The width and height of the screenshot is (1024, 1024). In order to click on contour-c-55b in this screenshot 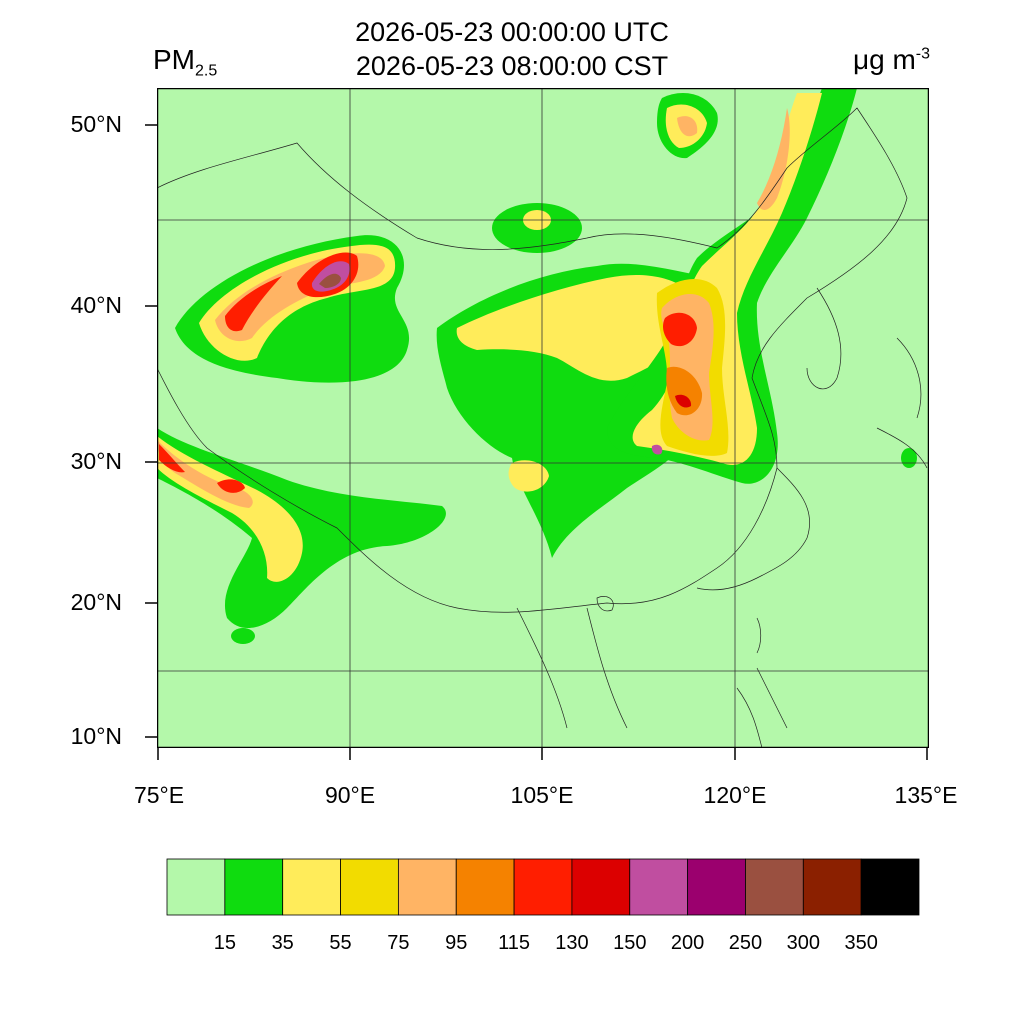, I will do `click(528, 476)`.